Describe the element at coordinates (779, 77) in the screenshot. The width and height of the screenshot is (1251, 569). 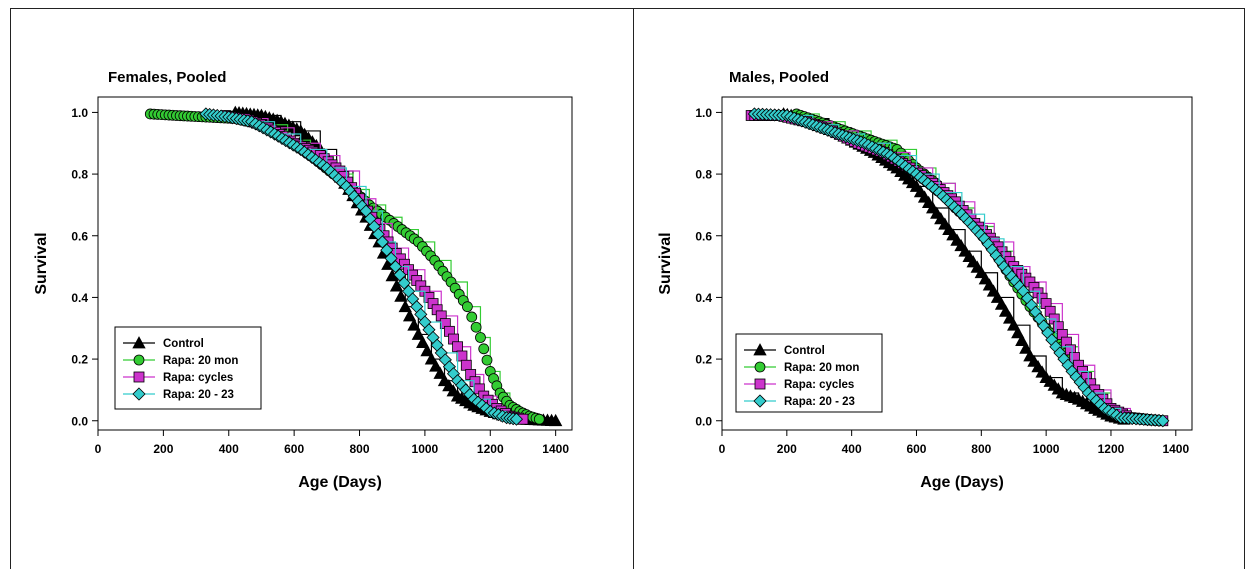
I see `chart-title: Males, Pooled` at that location.